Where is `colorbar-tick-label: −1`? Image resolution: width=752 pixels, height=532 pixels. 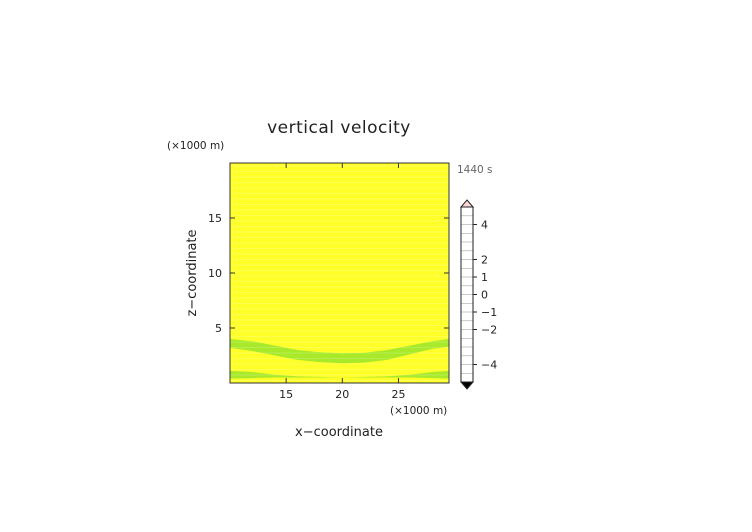 colorbar-tick-label: −1 is located at coordinates (489, 312).